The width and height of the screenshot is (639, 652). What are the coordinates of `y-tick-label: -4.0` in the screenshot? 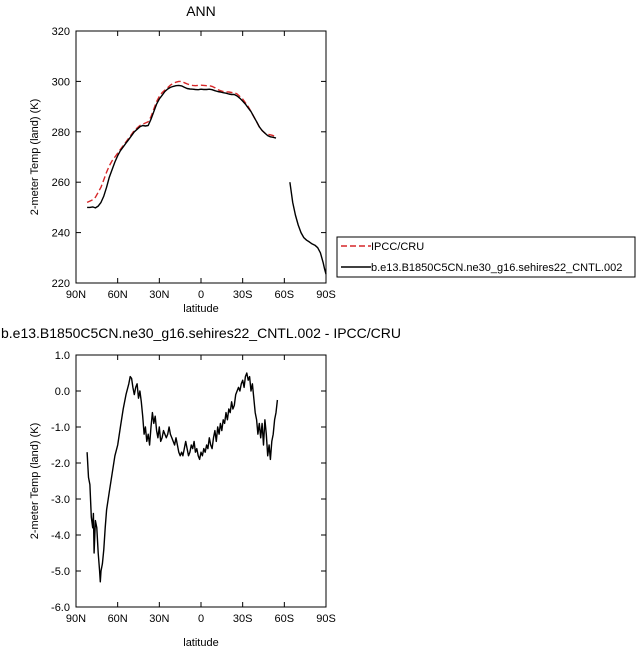 It's located at (60, 536).